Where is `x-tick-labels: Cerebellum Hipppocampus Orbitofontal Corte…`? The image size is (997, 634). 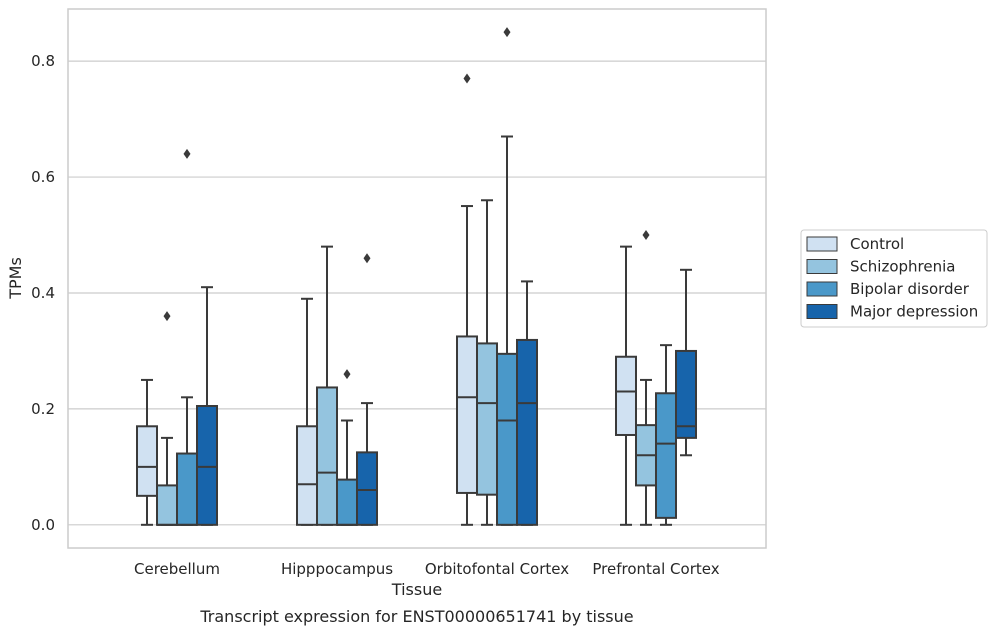 x-tick-labels: Cerebellum Hipppocampus Orbitofontal Corte… is located at coordinates (427, 569).